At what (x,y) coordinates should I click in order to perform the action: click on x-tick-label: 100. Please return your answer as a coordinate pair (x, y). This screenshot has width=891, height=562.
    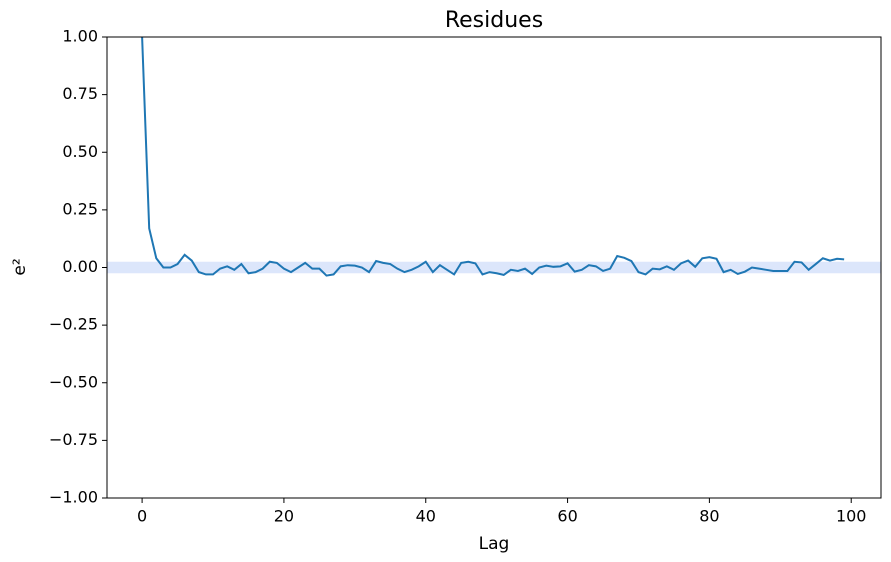
    Looking at the image, I should click on (851, 516).